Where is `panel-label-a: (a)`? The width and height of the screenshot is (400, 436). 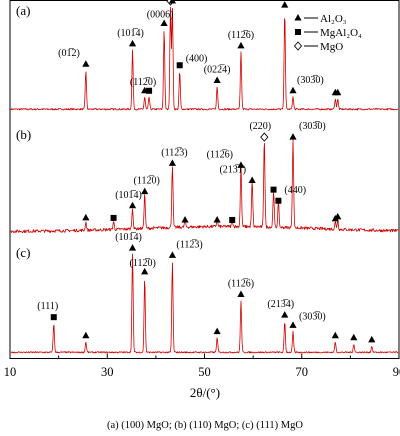 panel-label-a: (a) is located at coordinates (23, 10).